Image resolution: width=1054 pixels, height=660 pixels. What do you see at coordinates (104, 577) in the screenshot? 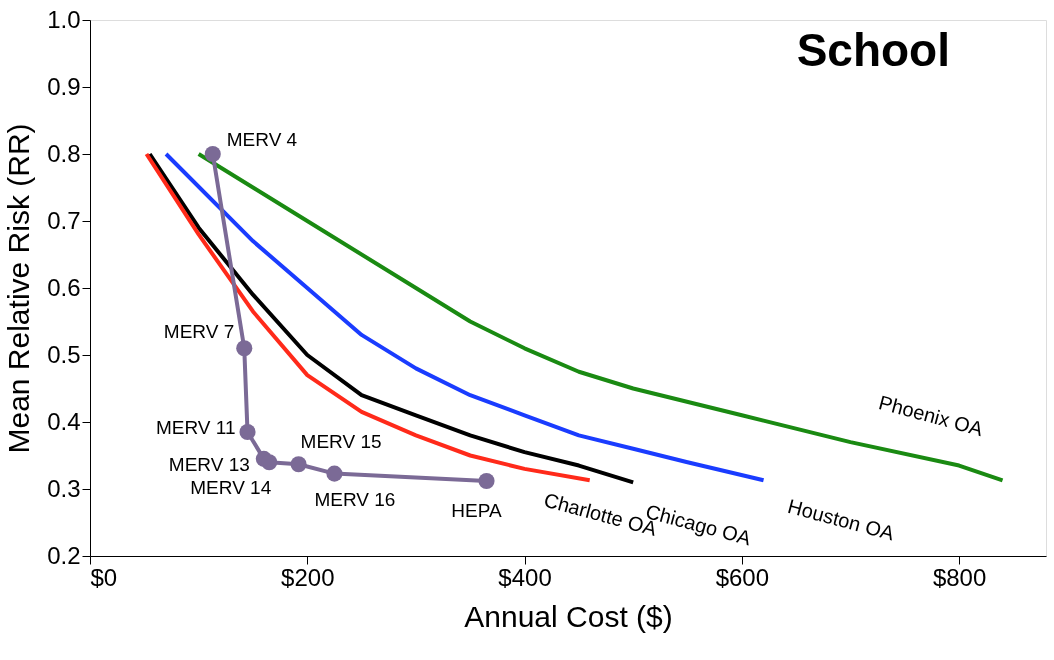
I see `x-tick-label: $0` at bounding box center [104, 577].